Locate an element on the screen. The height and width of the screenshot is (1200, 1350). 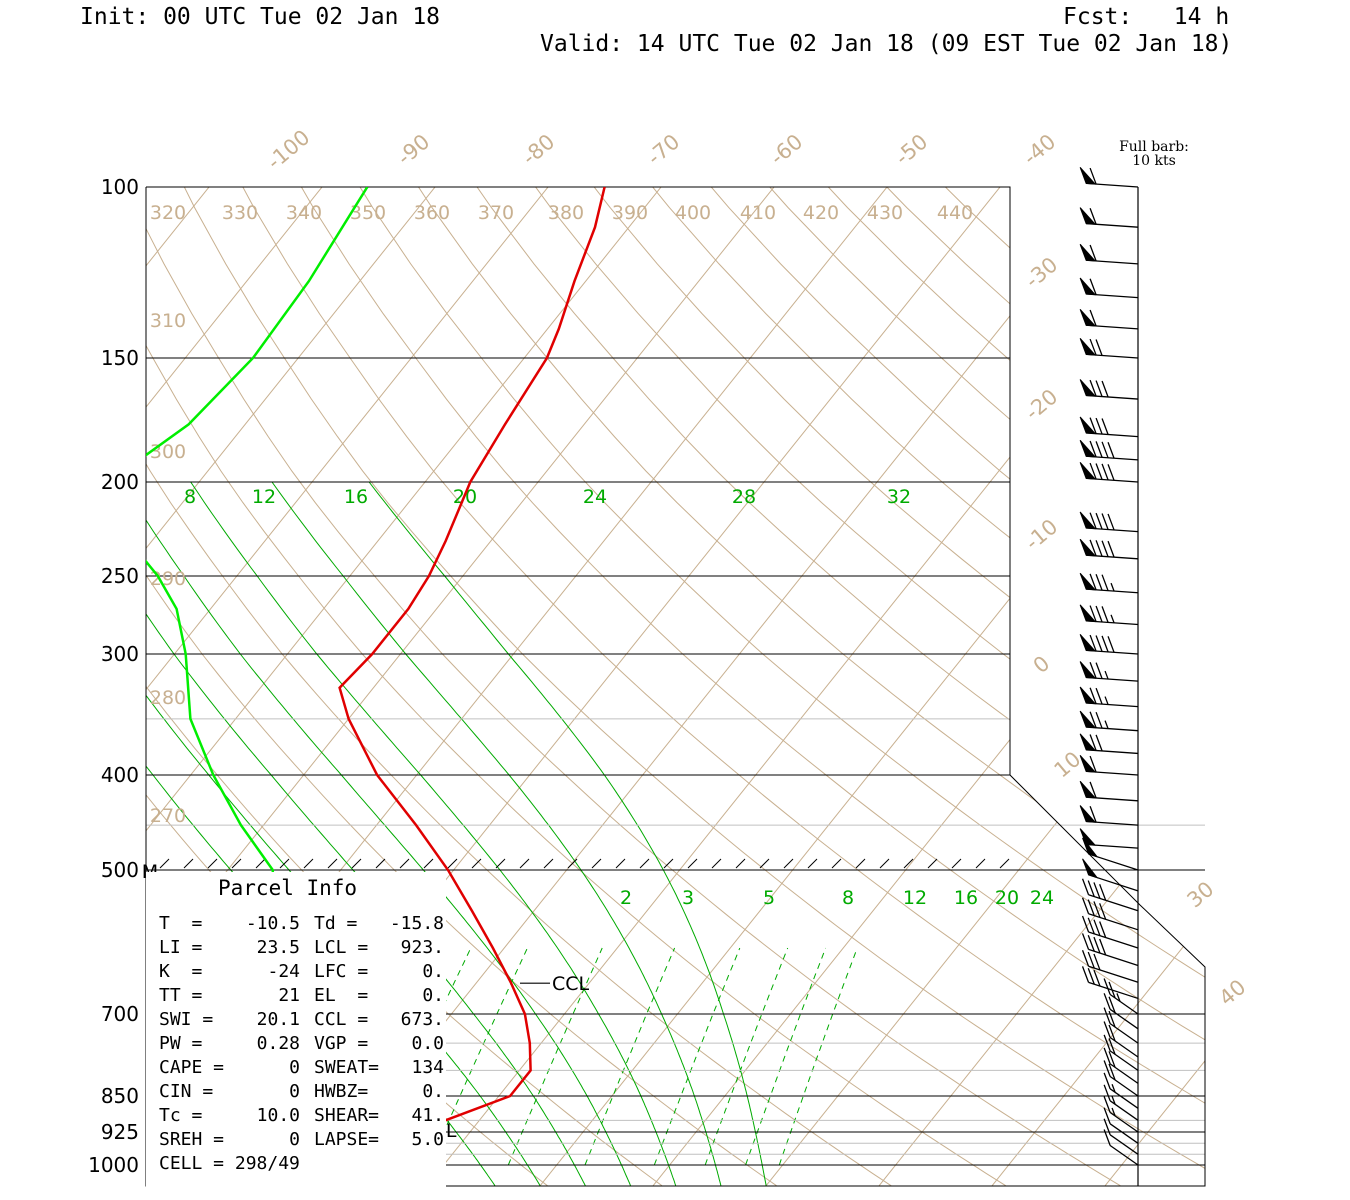
pressure-label: 150 is located at coordinates (120, 358).